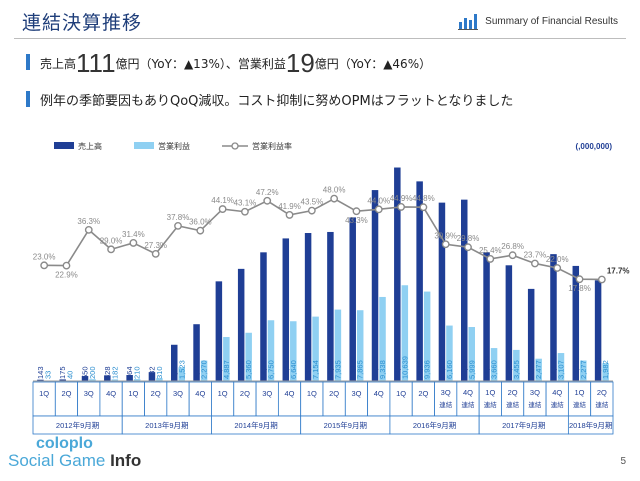  Describe the element at coordinates (468, 22) in the screenshot. I see `bar-chart-icon` at that location.